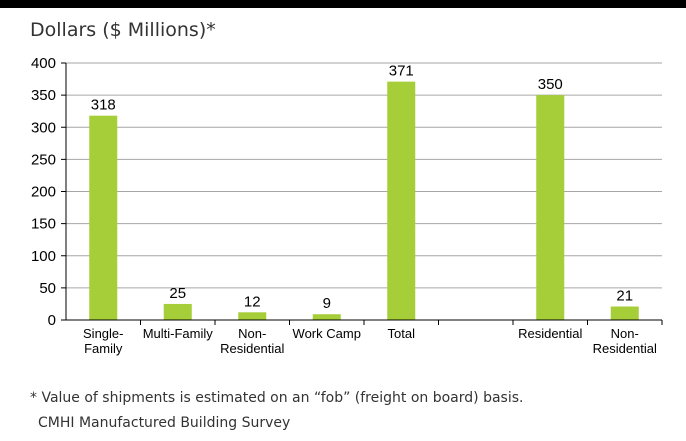 This screenshot has height=441, width=686. Describe the element at coordinates (43, 95) in the screenshot. I see `y-tick-label-350: 350` at that location.